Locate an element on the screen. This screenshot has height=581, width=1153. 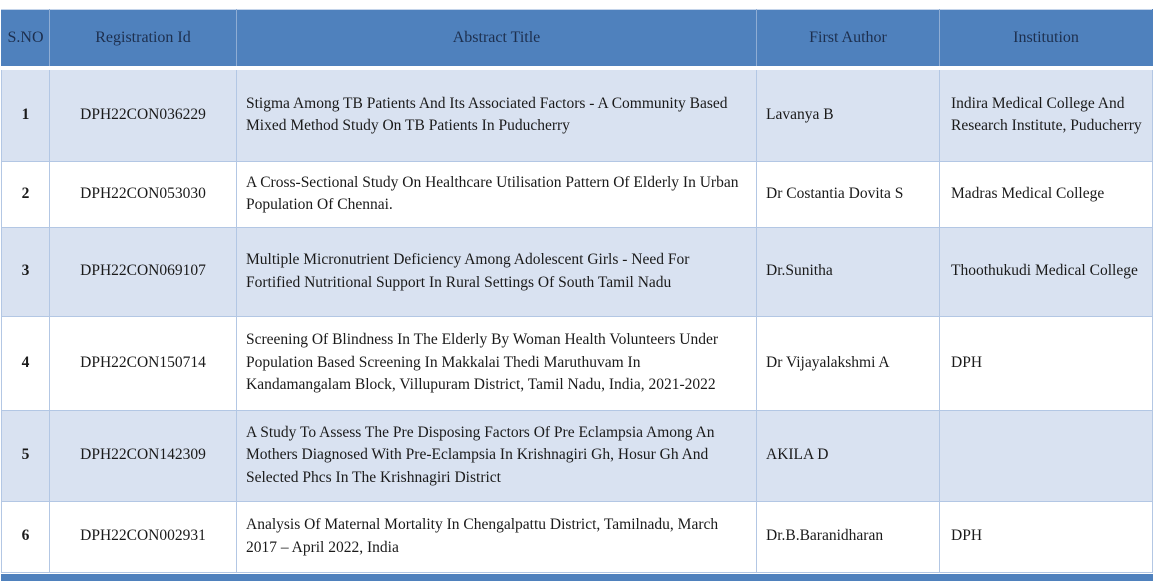
cell-registration-id: DPH22CON053030 is located at coordinates (143, 194).